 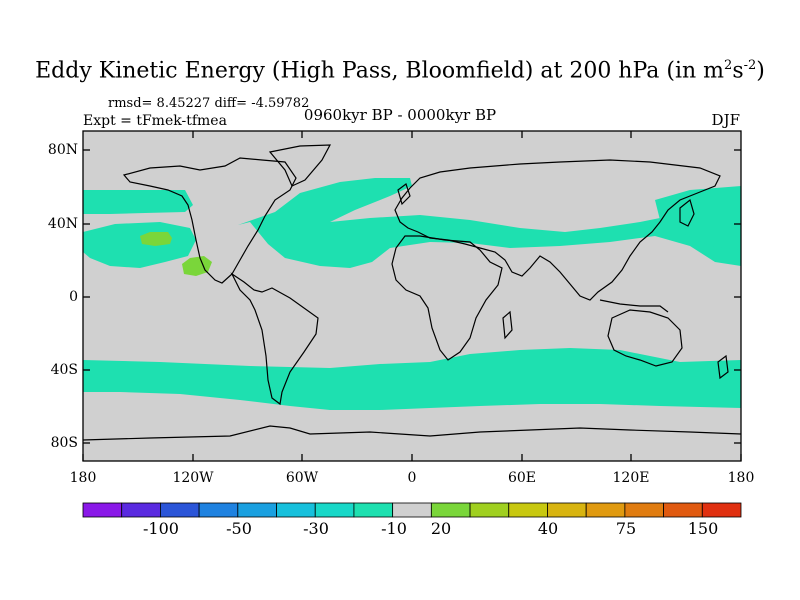 What do you see at coordinates (83, 478) in the screenshot?
I see `x-label-180-left: 180` at bounding box center [83, 478].